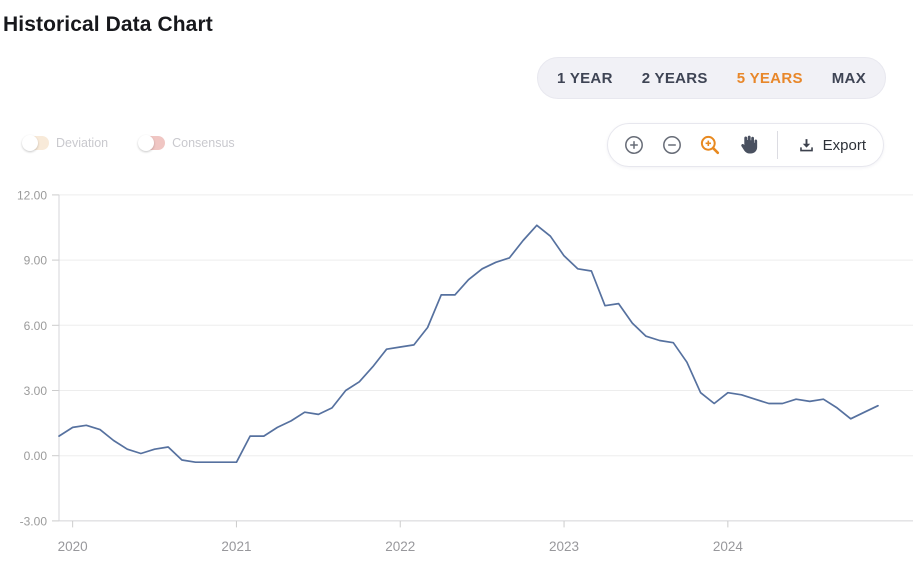 Image resolution: width=913 pixels, height=585 pixels. I want to click on pan-icon, so click(748, 144).